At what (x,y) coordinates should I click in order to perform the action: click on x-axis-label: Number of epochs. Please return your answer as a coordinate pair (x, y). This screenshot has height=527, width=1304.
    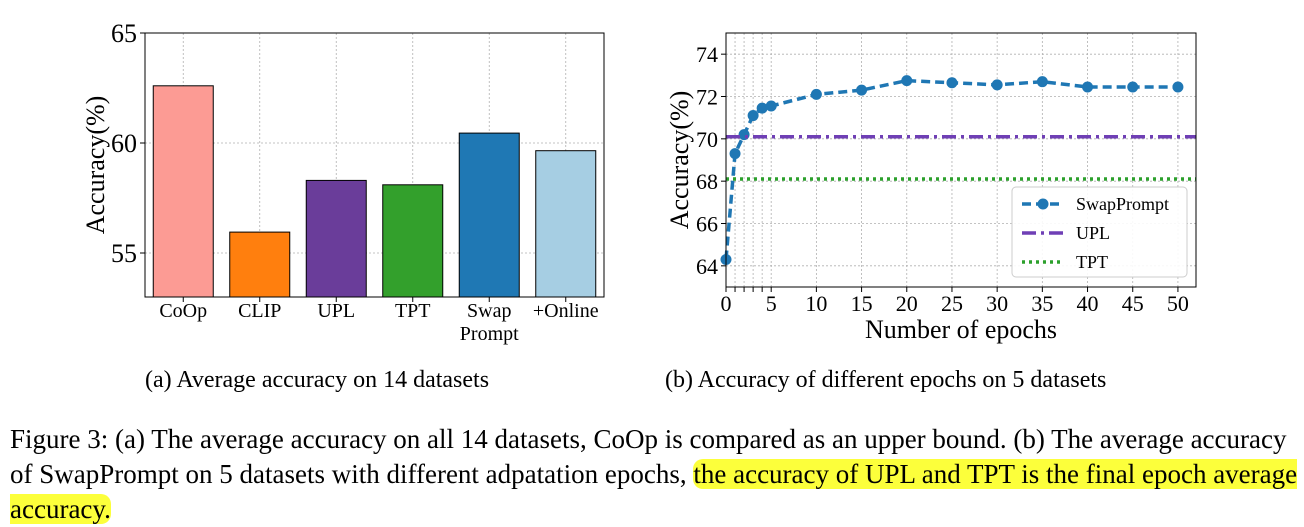
    Looking at the image, I should click on (961, 329).